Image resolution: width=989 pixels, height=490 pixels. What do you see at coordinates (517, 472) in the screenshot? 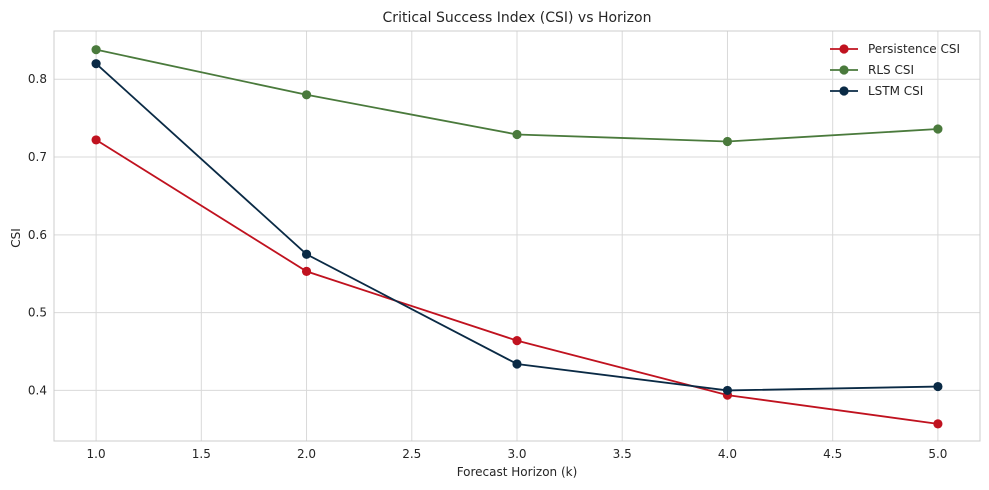
I see `x-axis-label: Forecast Horizon (k)` at bounding box center [517, 472].